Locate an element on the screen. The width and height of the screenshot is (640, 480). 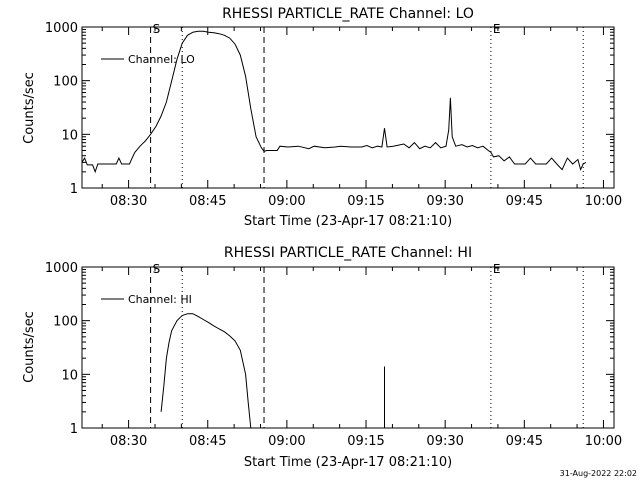
date-stamp: 31-Aug-2022 22:02 is located at coordinates (598, 473).